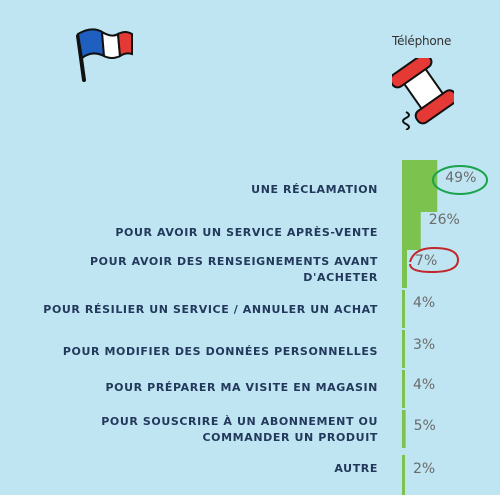  I want to click on value-label: 26%, so click(444, 220).